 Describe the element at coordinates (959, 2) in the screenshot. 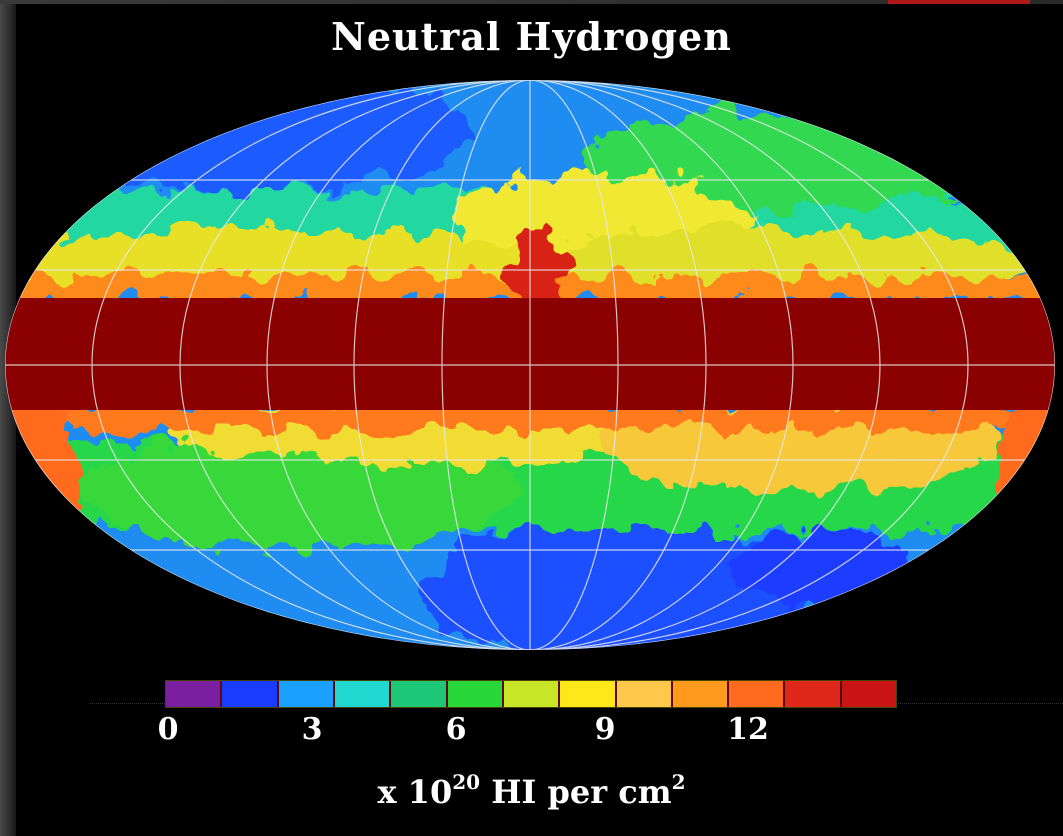

I see `red-tab-accent` at that location.